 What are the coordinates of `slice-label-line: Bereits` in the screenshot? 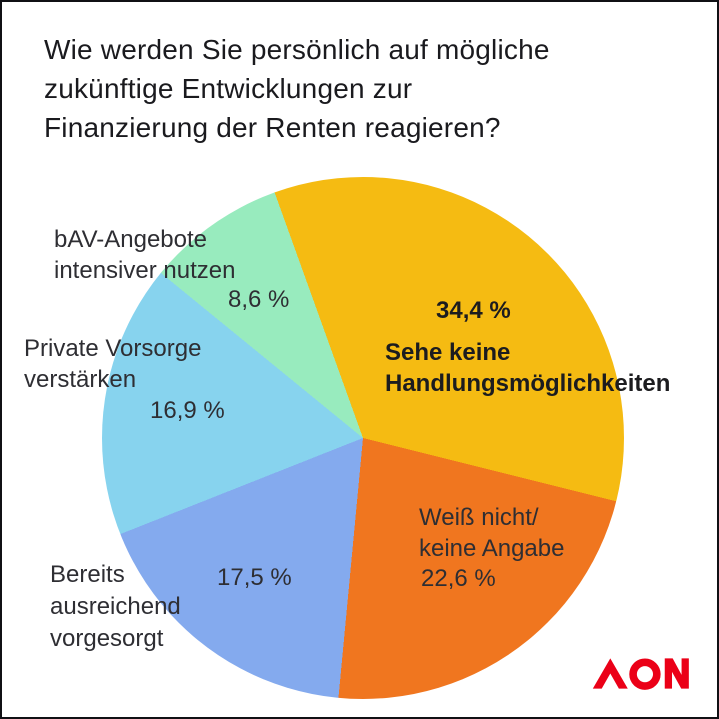 It's located at (87, 574).